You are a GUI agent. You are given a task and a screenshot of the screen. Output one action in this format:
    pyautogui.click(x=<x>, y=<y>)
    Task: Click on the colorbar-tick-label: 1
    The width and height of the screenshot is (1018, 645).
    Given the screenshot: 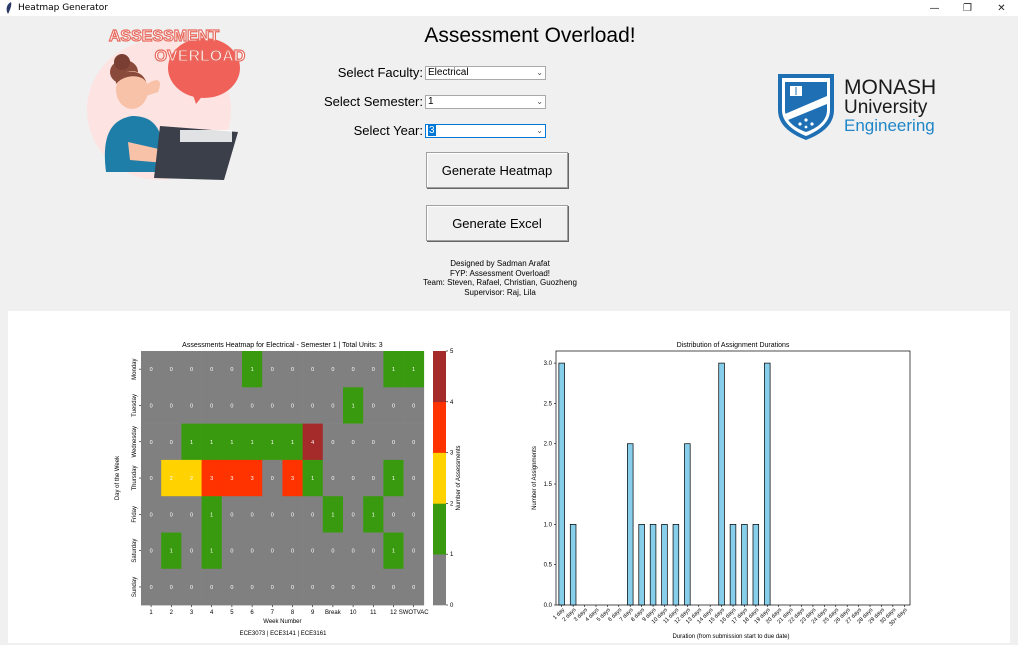 What is the action you would take?
    pyautogui.click(x=452, y=555)
    